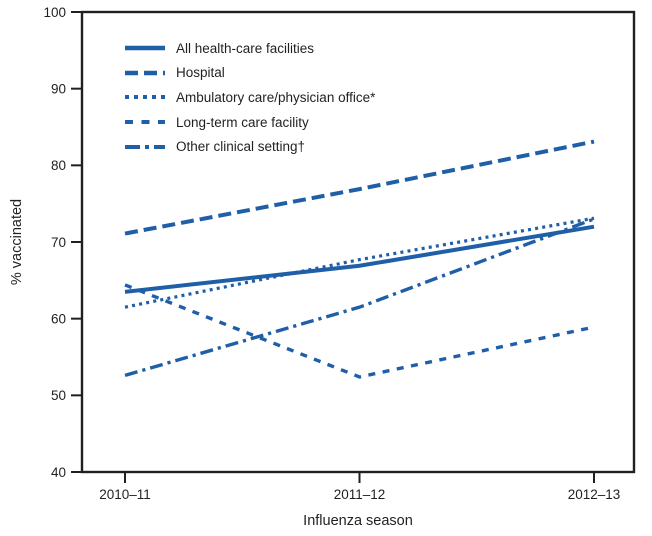  I want to click on y-tick-label: 90, so click(58, 88).